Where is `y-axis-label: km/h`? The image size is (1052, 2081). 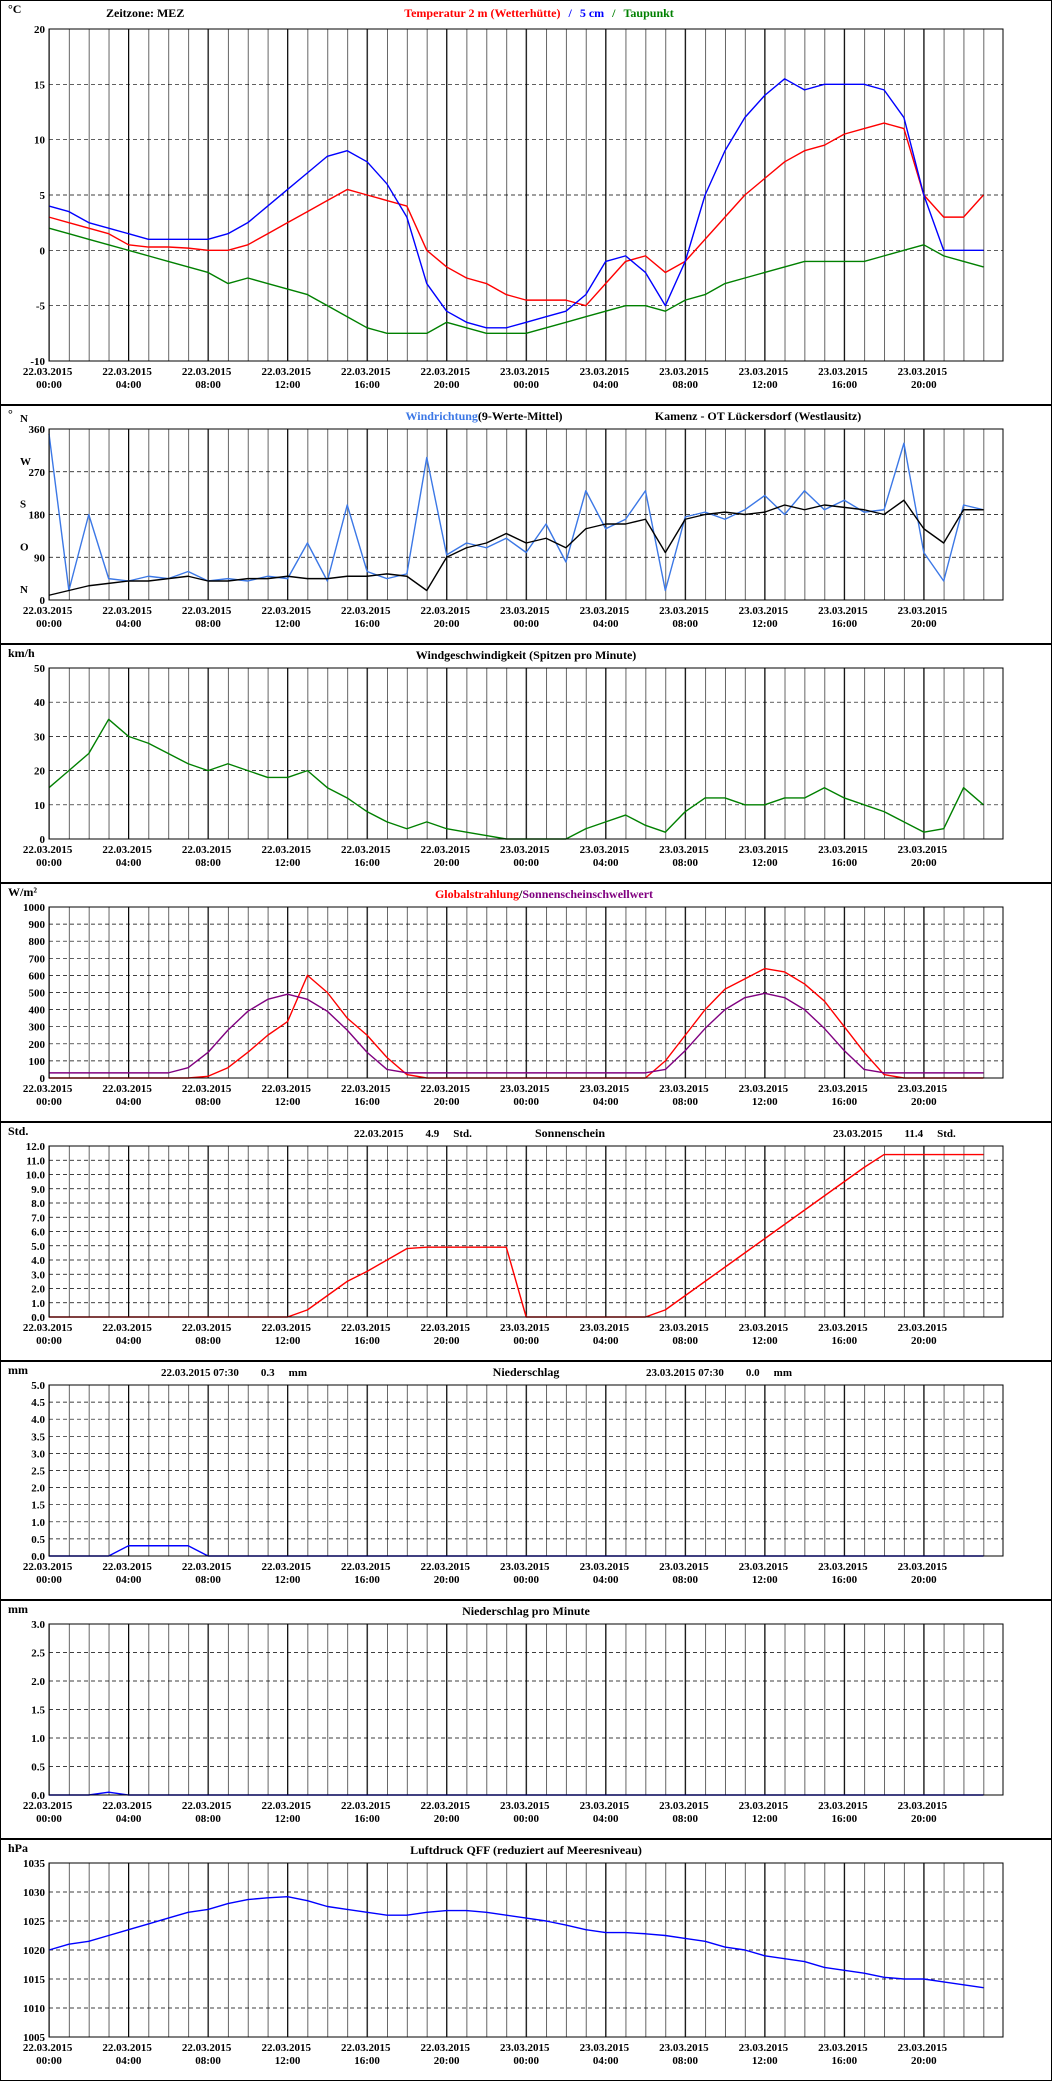 y-axis-label: km/h is located at coordinates (21, 653).